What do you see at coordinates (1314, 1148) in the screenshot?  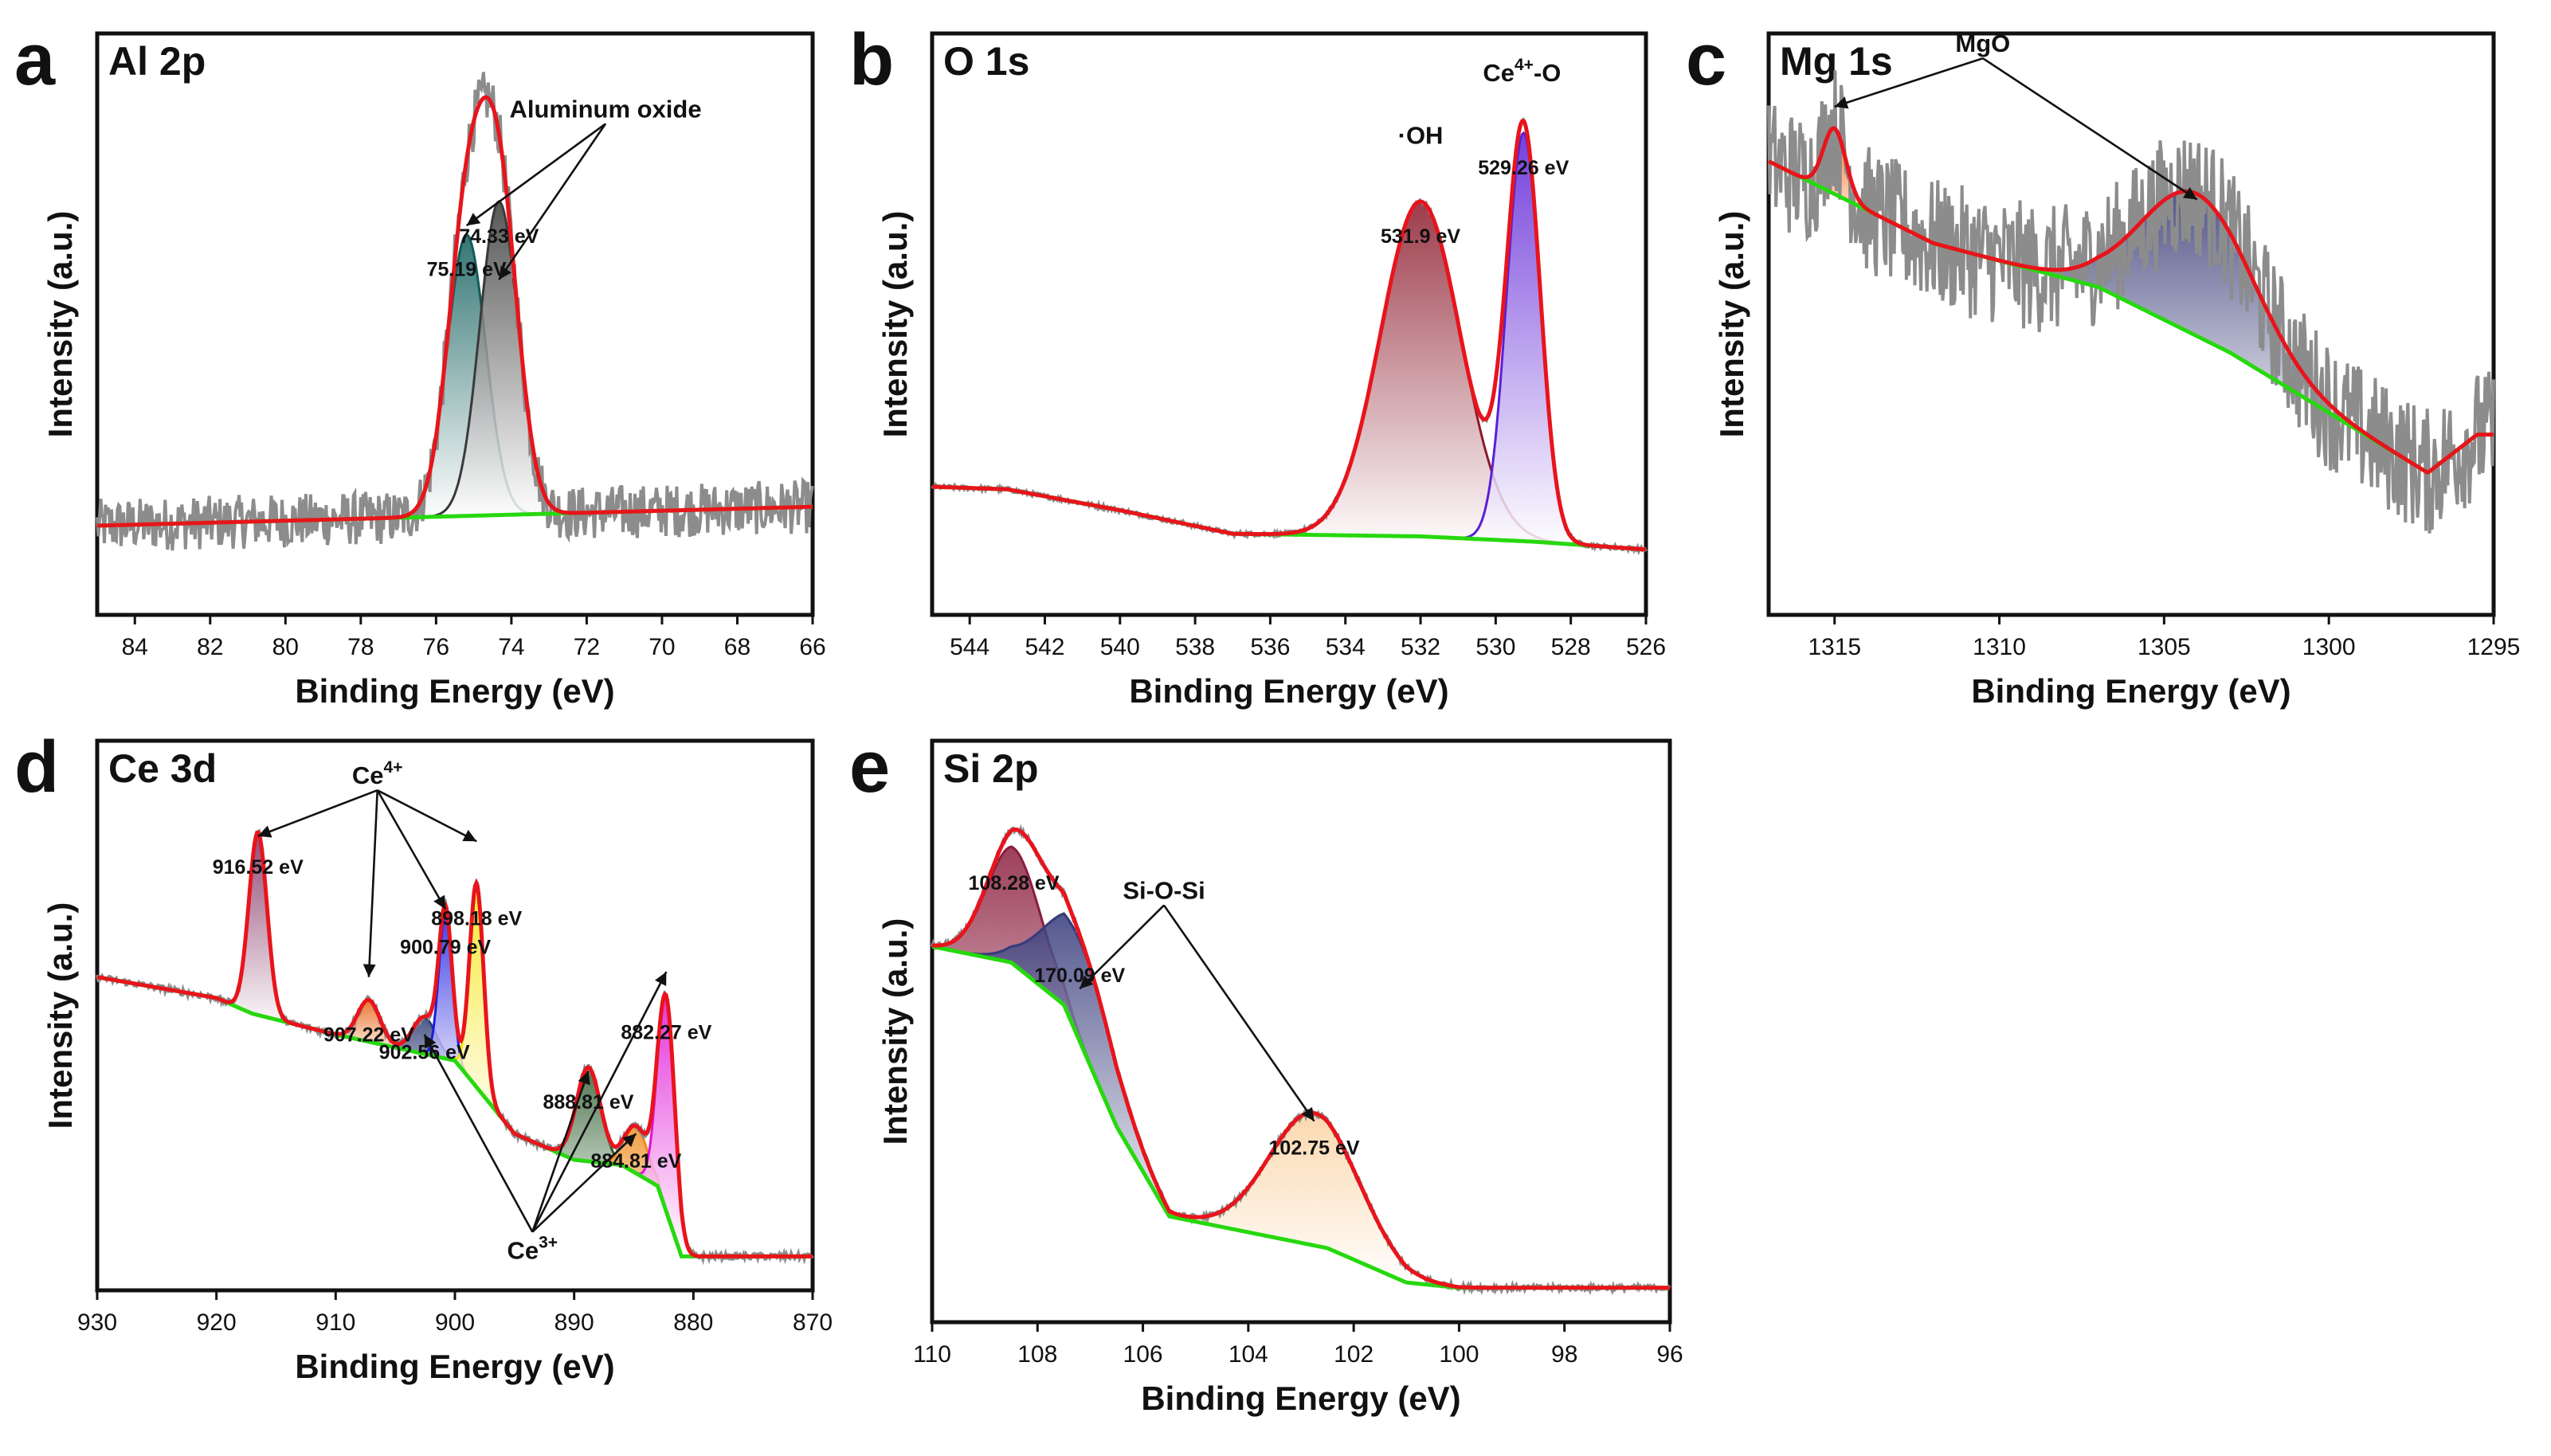 I see `peak-label: 102.75 eV` at bounding box center [1314, 1148].